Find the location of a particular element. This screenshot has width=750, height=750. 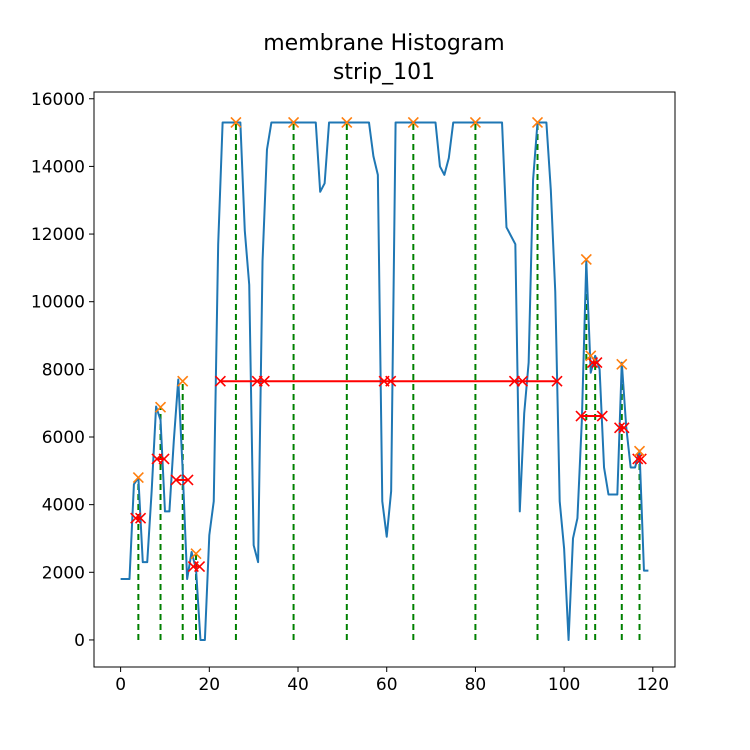

y-tick-label: 16000 is located at coordinates (58, 100).